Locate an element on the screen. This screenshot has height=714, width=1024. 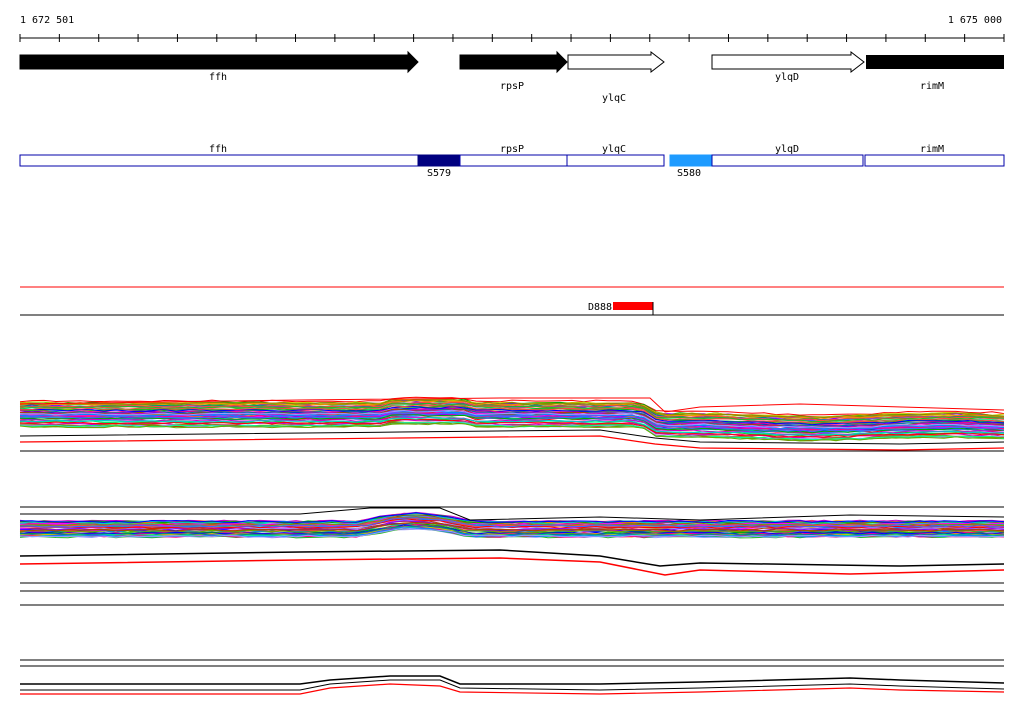
gene-arrow-ffh is located at coordinates (219, 62).